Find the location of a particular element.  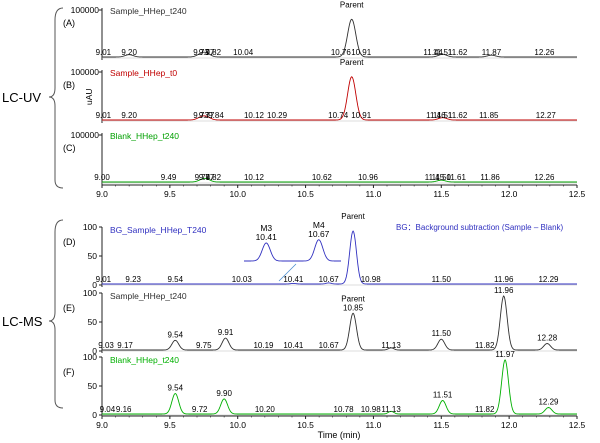

panel-c-rt-label: 10.96 is located at coordinates (368, 177).